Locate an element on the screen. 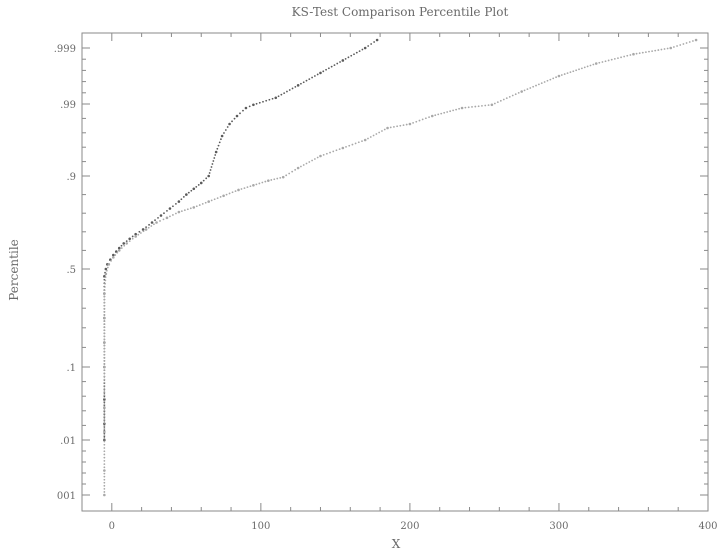  y-tick-label: .999 is located at coordinates (65, 49).